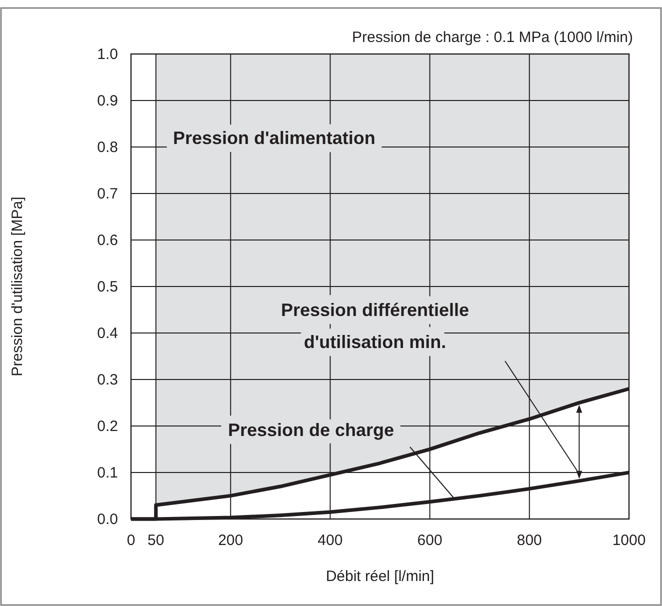 Image resolution: width=662 pixels, height=606 pixels. Describe the element at coordinates (107, 426) in the screenshot. I see `y-tick-label: 0.2` at that location.